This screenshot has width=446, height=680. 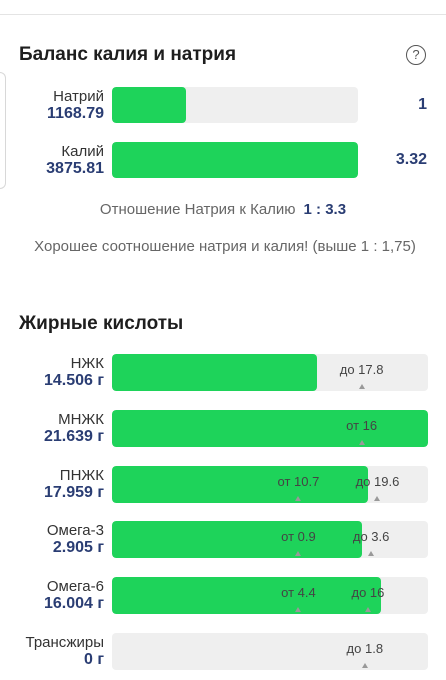 I want to click on fat-bar-track: от 4.4 до 16, so click(x=270, y=595).